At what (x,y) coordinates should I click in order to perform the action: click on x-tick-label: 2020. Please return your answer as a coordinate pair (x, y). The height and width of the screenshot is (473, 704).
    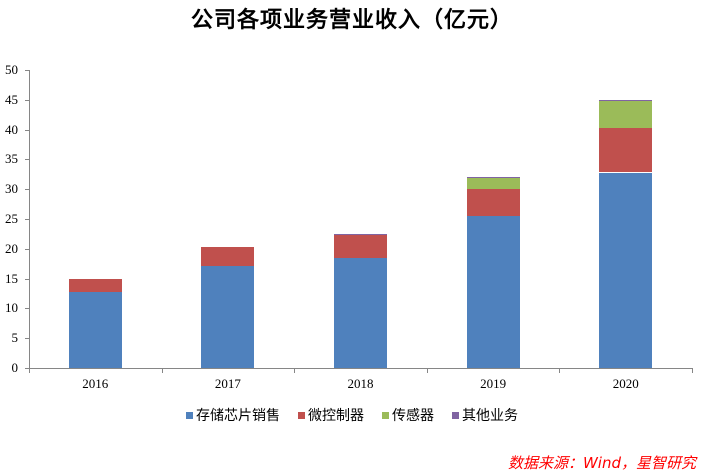
    Looking at the image, I should click on (625, 383).